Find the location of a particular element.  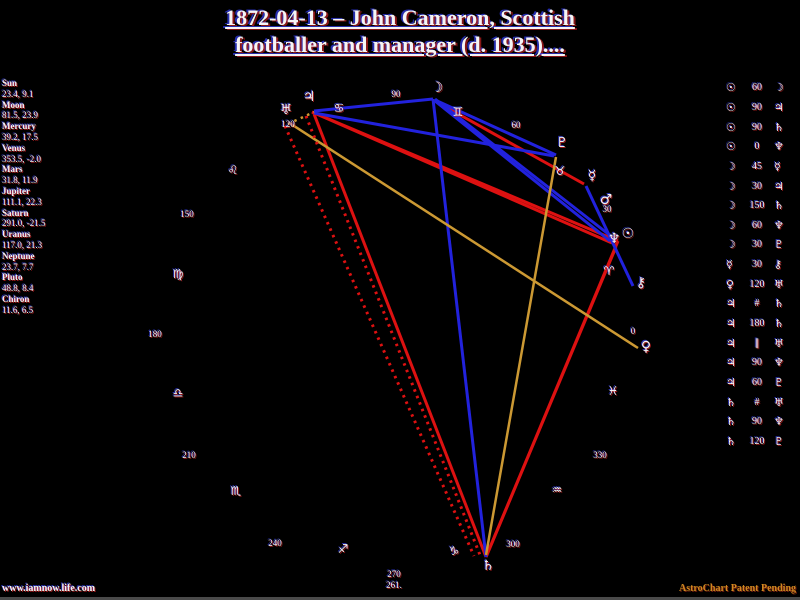

aspect-row: ♃ 60 ♇ is located at coordinates (757, 383).